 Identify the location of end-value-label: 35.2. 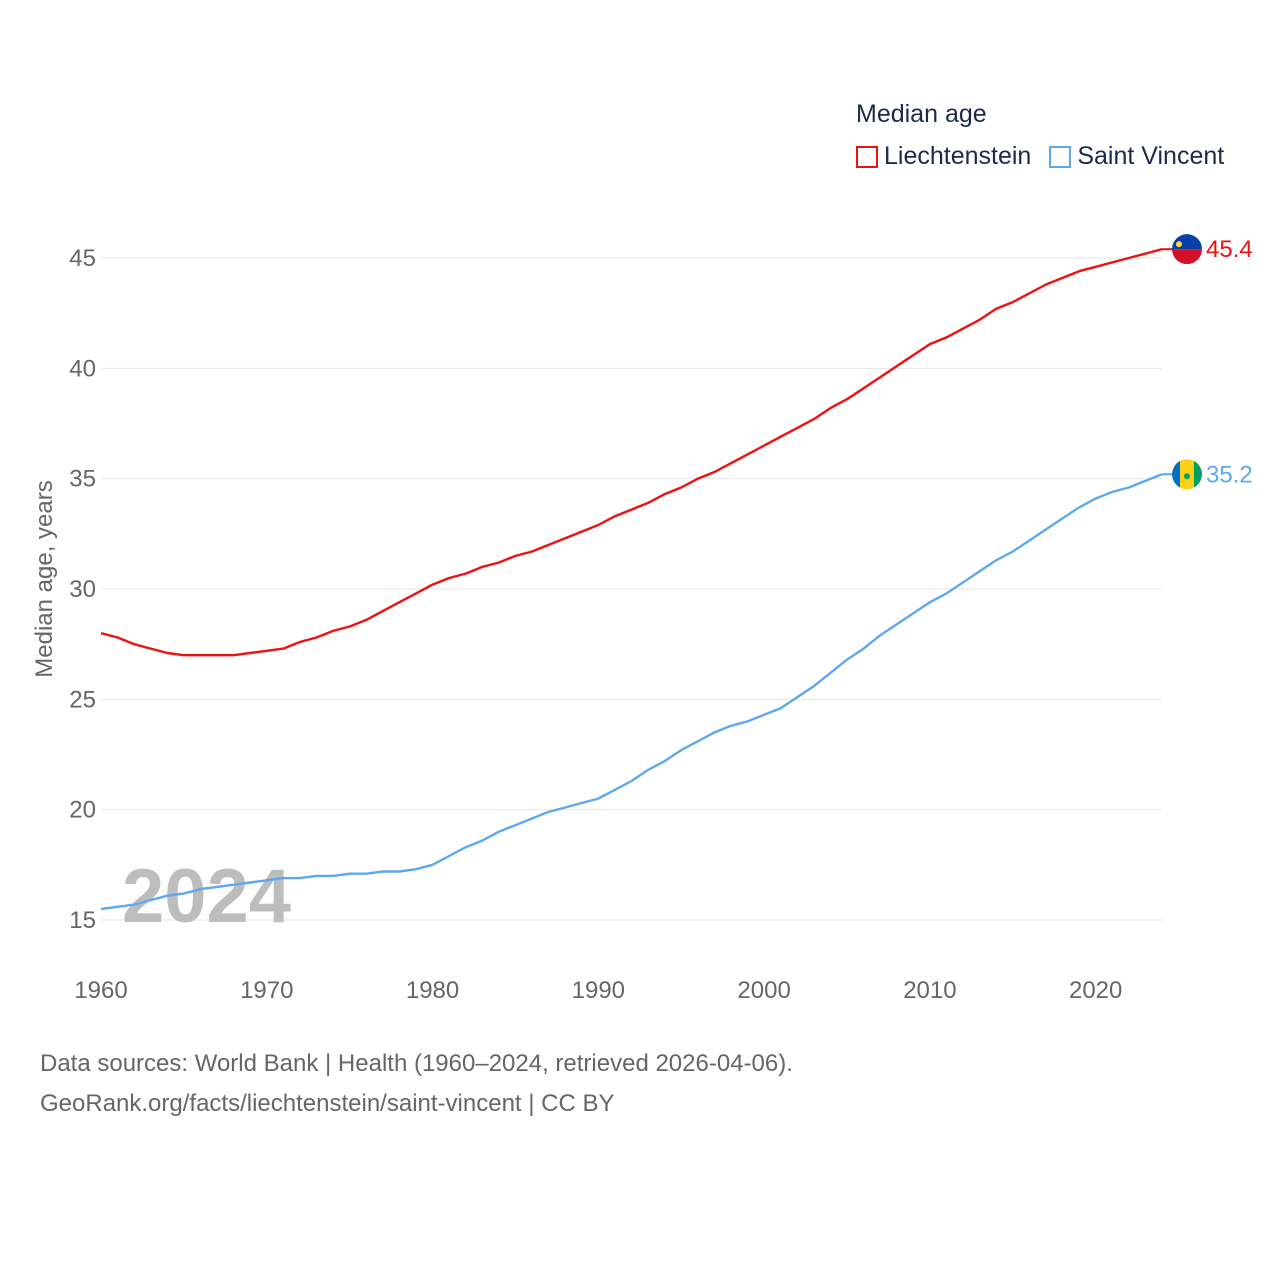
(1229, 474).